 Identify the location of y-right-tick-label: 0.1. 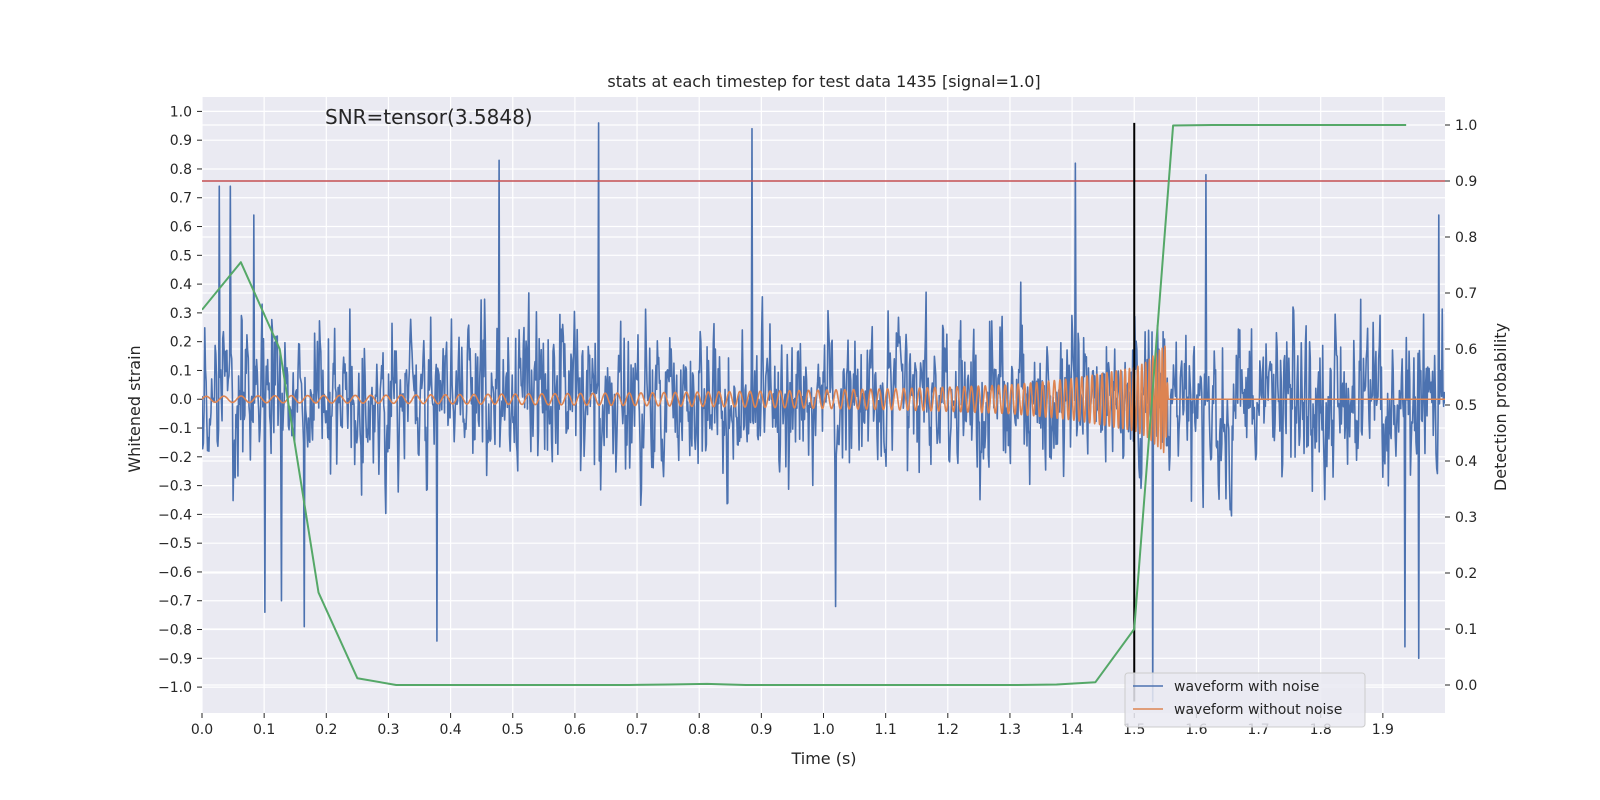
(1466, 630).